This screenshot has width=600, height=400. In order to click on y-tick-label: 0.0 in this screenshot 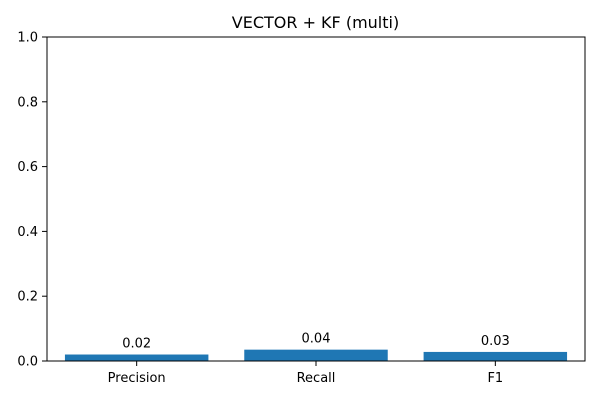, I will do `click(27, 362)`.